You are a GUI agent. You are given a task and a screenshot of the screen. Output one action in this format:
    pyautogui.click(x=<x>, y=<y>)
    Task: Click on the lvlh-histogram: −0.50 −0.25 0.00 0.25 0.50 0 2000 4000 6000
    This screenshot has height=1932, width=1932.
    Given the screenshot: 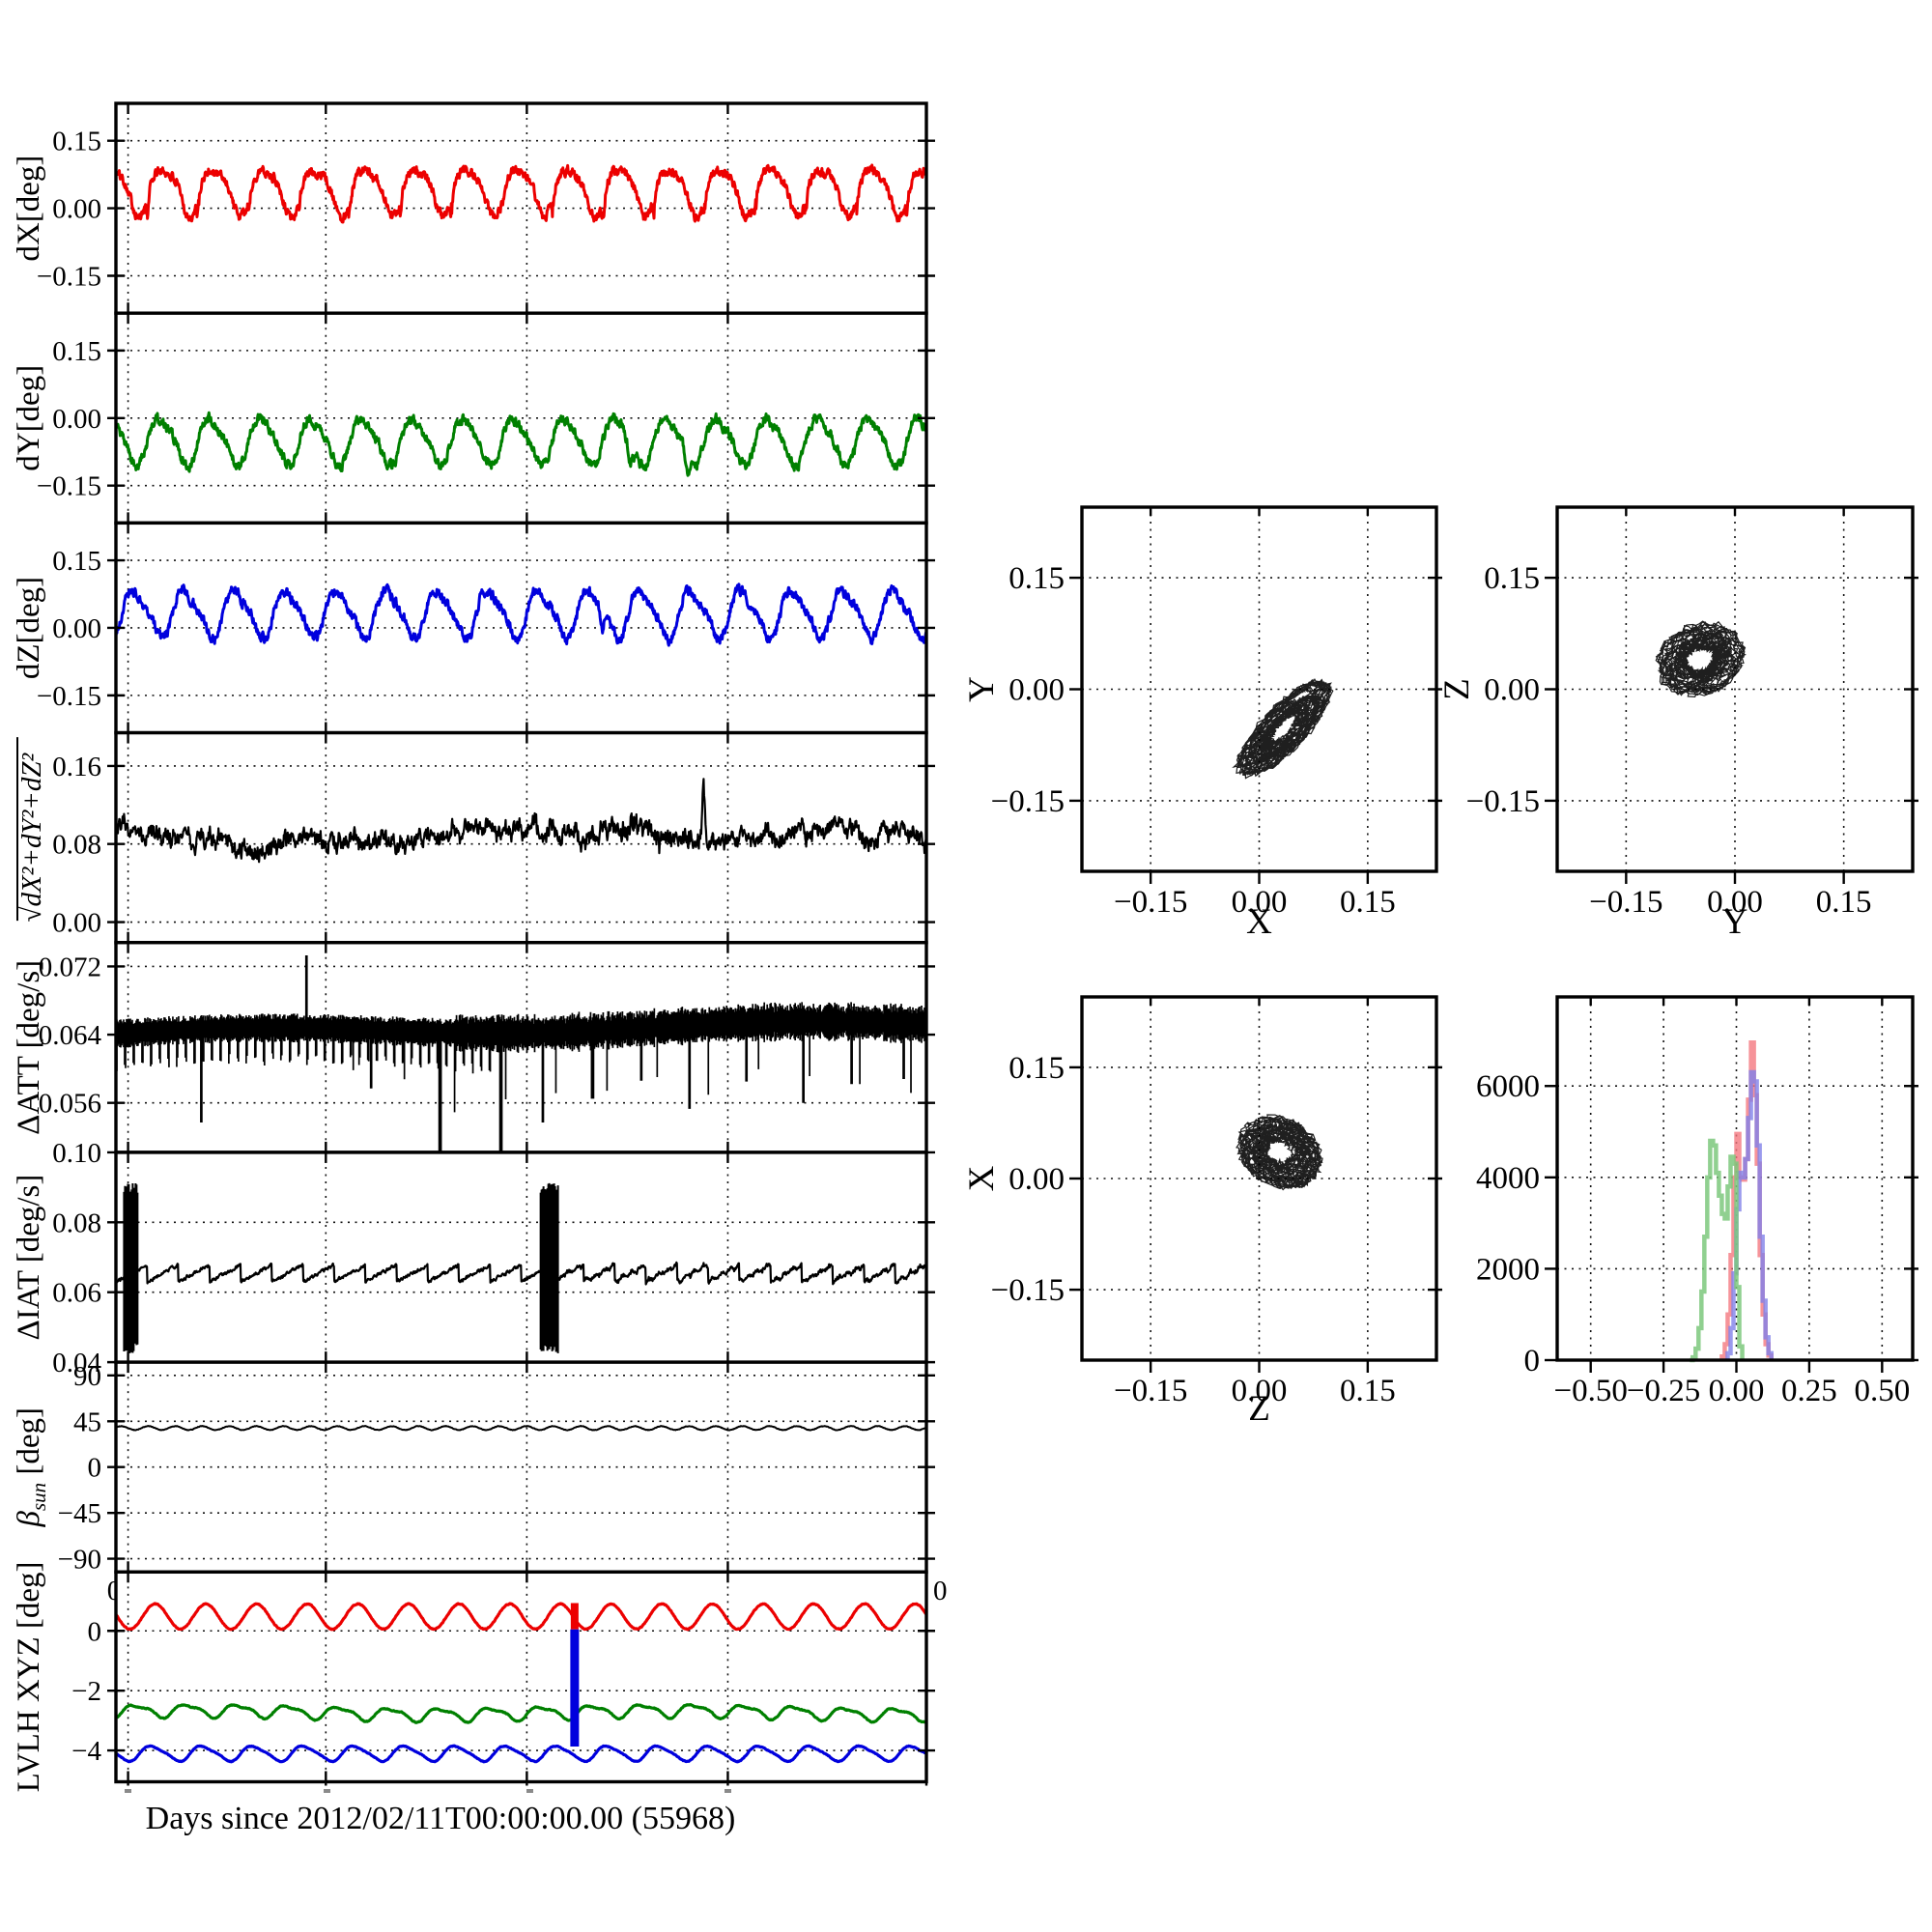 What is the action you would take?
    pyautogui.click(x=1697, y=1201)
    